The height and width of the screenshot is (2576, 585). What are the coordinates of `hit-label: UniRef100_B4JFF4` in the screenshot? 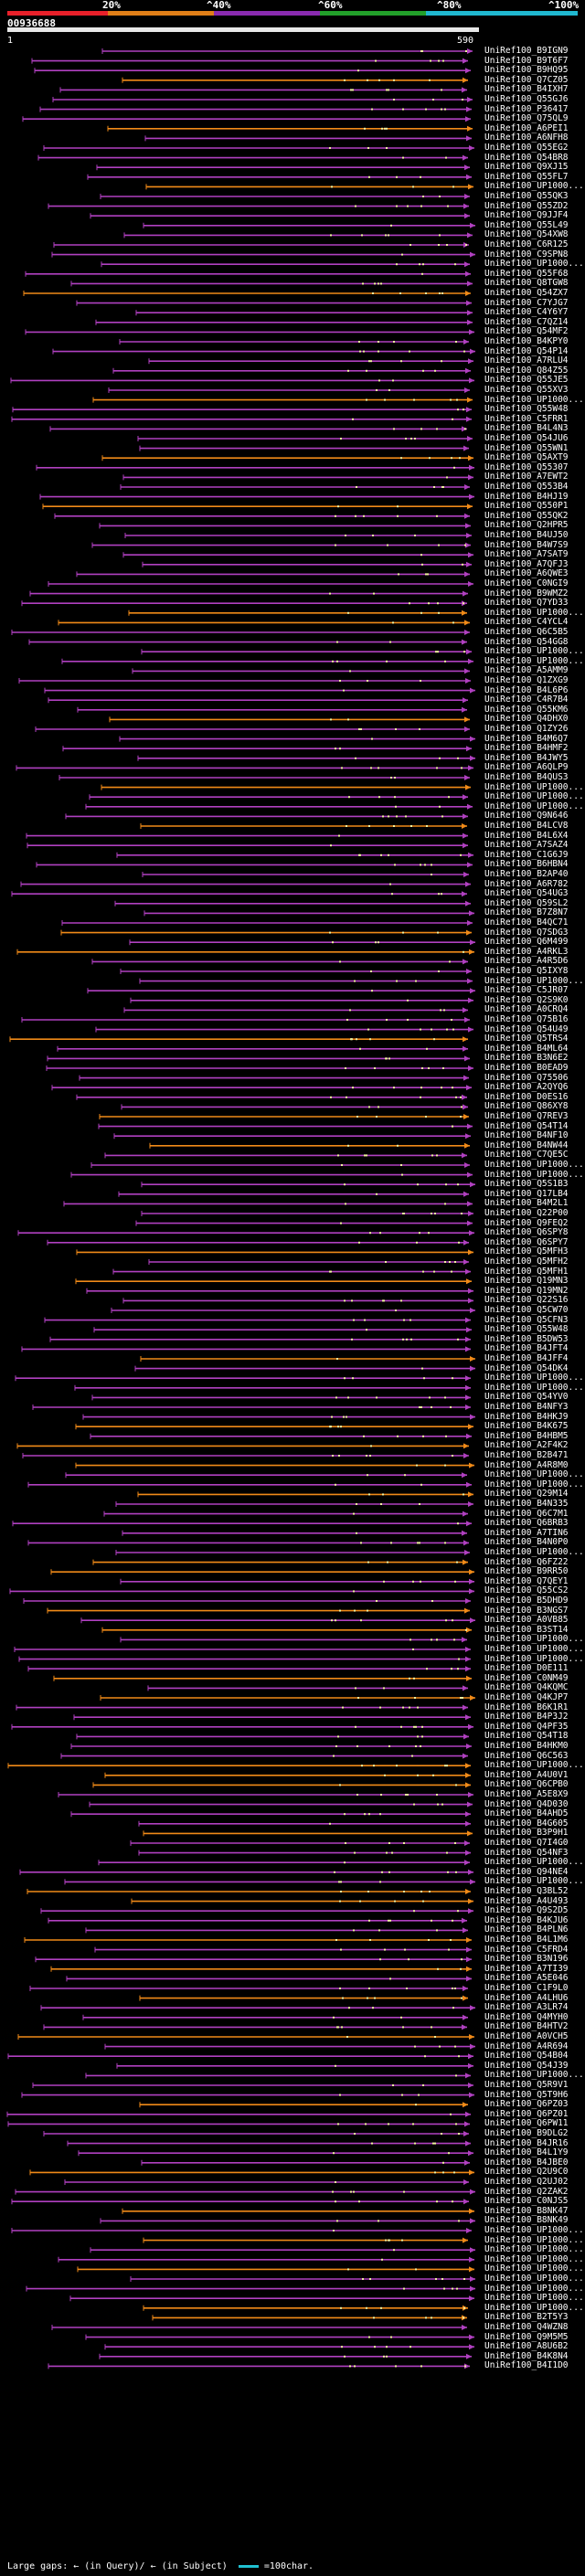 It's located at (527, 1358).